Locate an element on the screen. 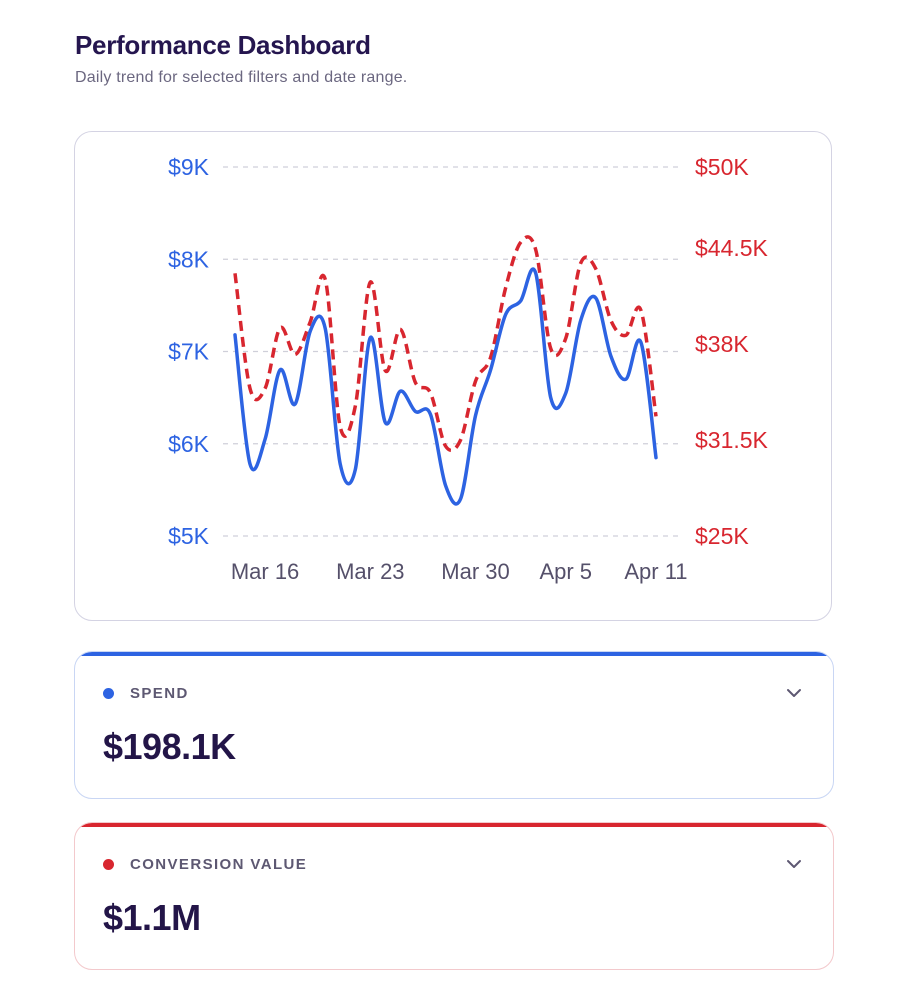 This screenshot has height=1000, width=900. conversion-accent-bar is located at coordinates (454, 825).